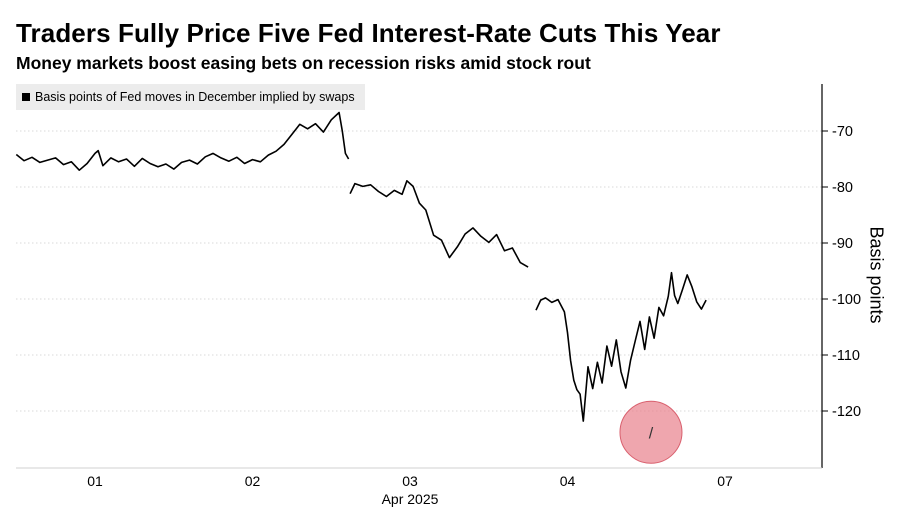 The height and width of the screenshot is (510, 900). Describe the element at coordinates (846, 300) in the screenshot. I see `y-tick-label: -100` at that location.